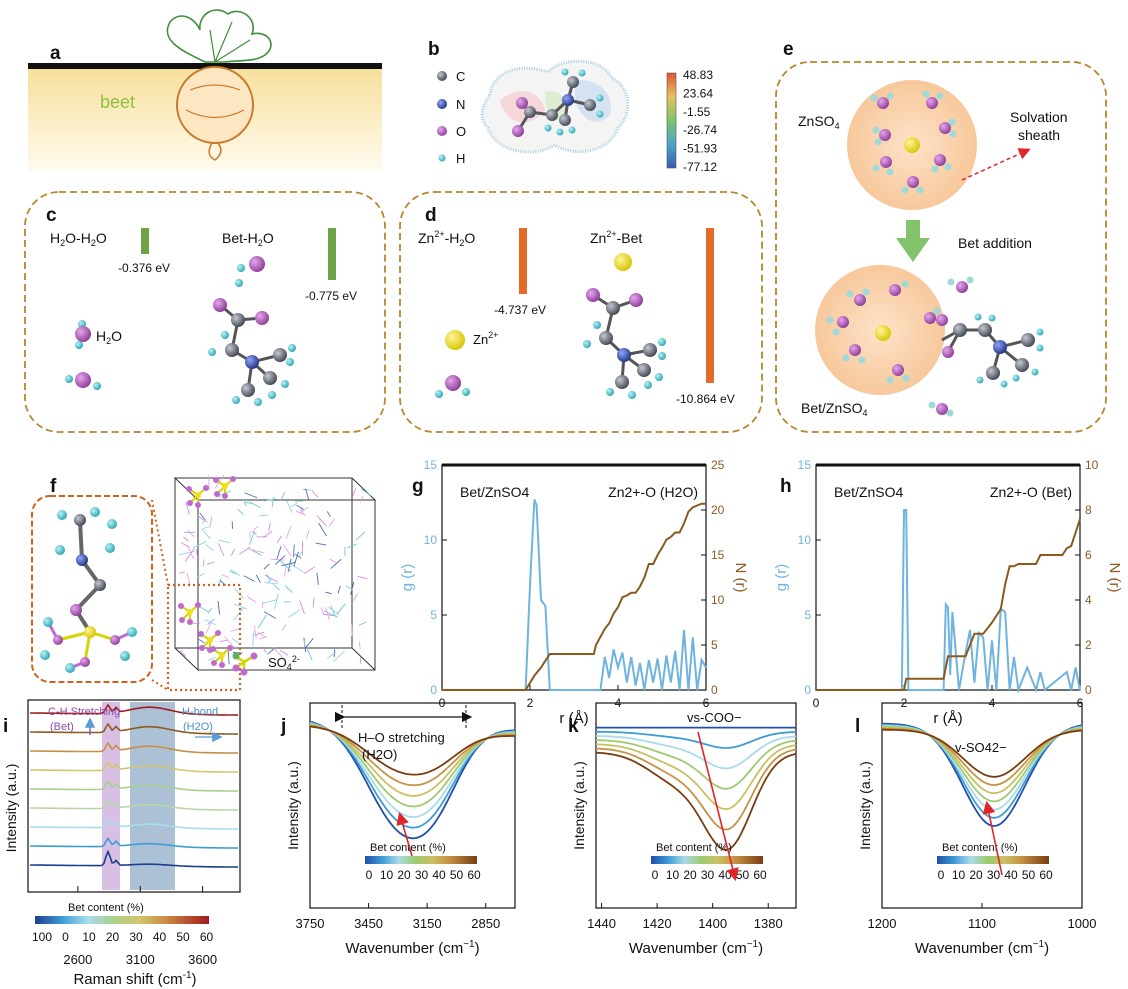 The height and width of the screenshot is (989, 1128). I want to click on panel-a: a beet, so click(205, 90).